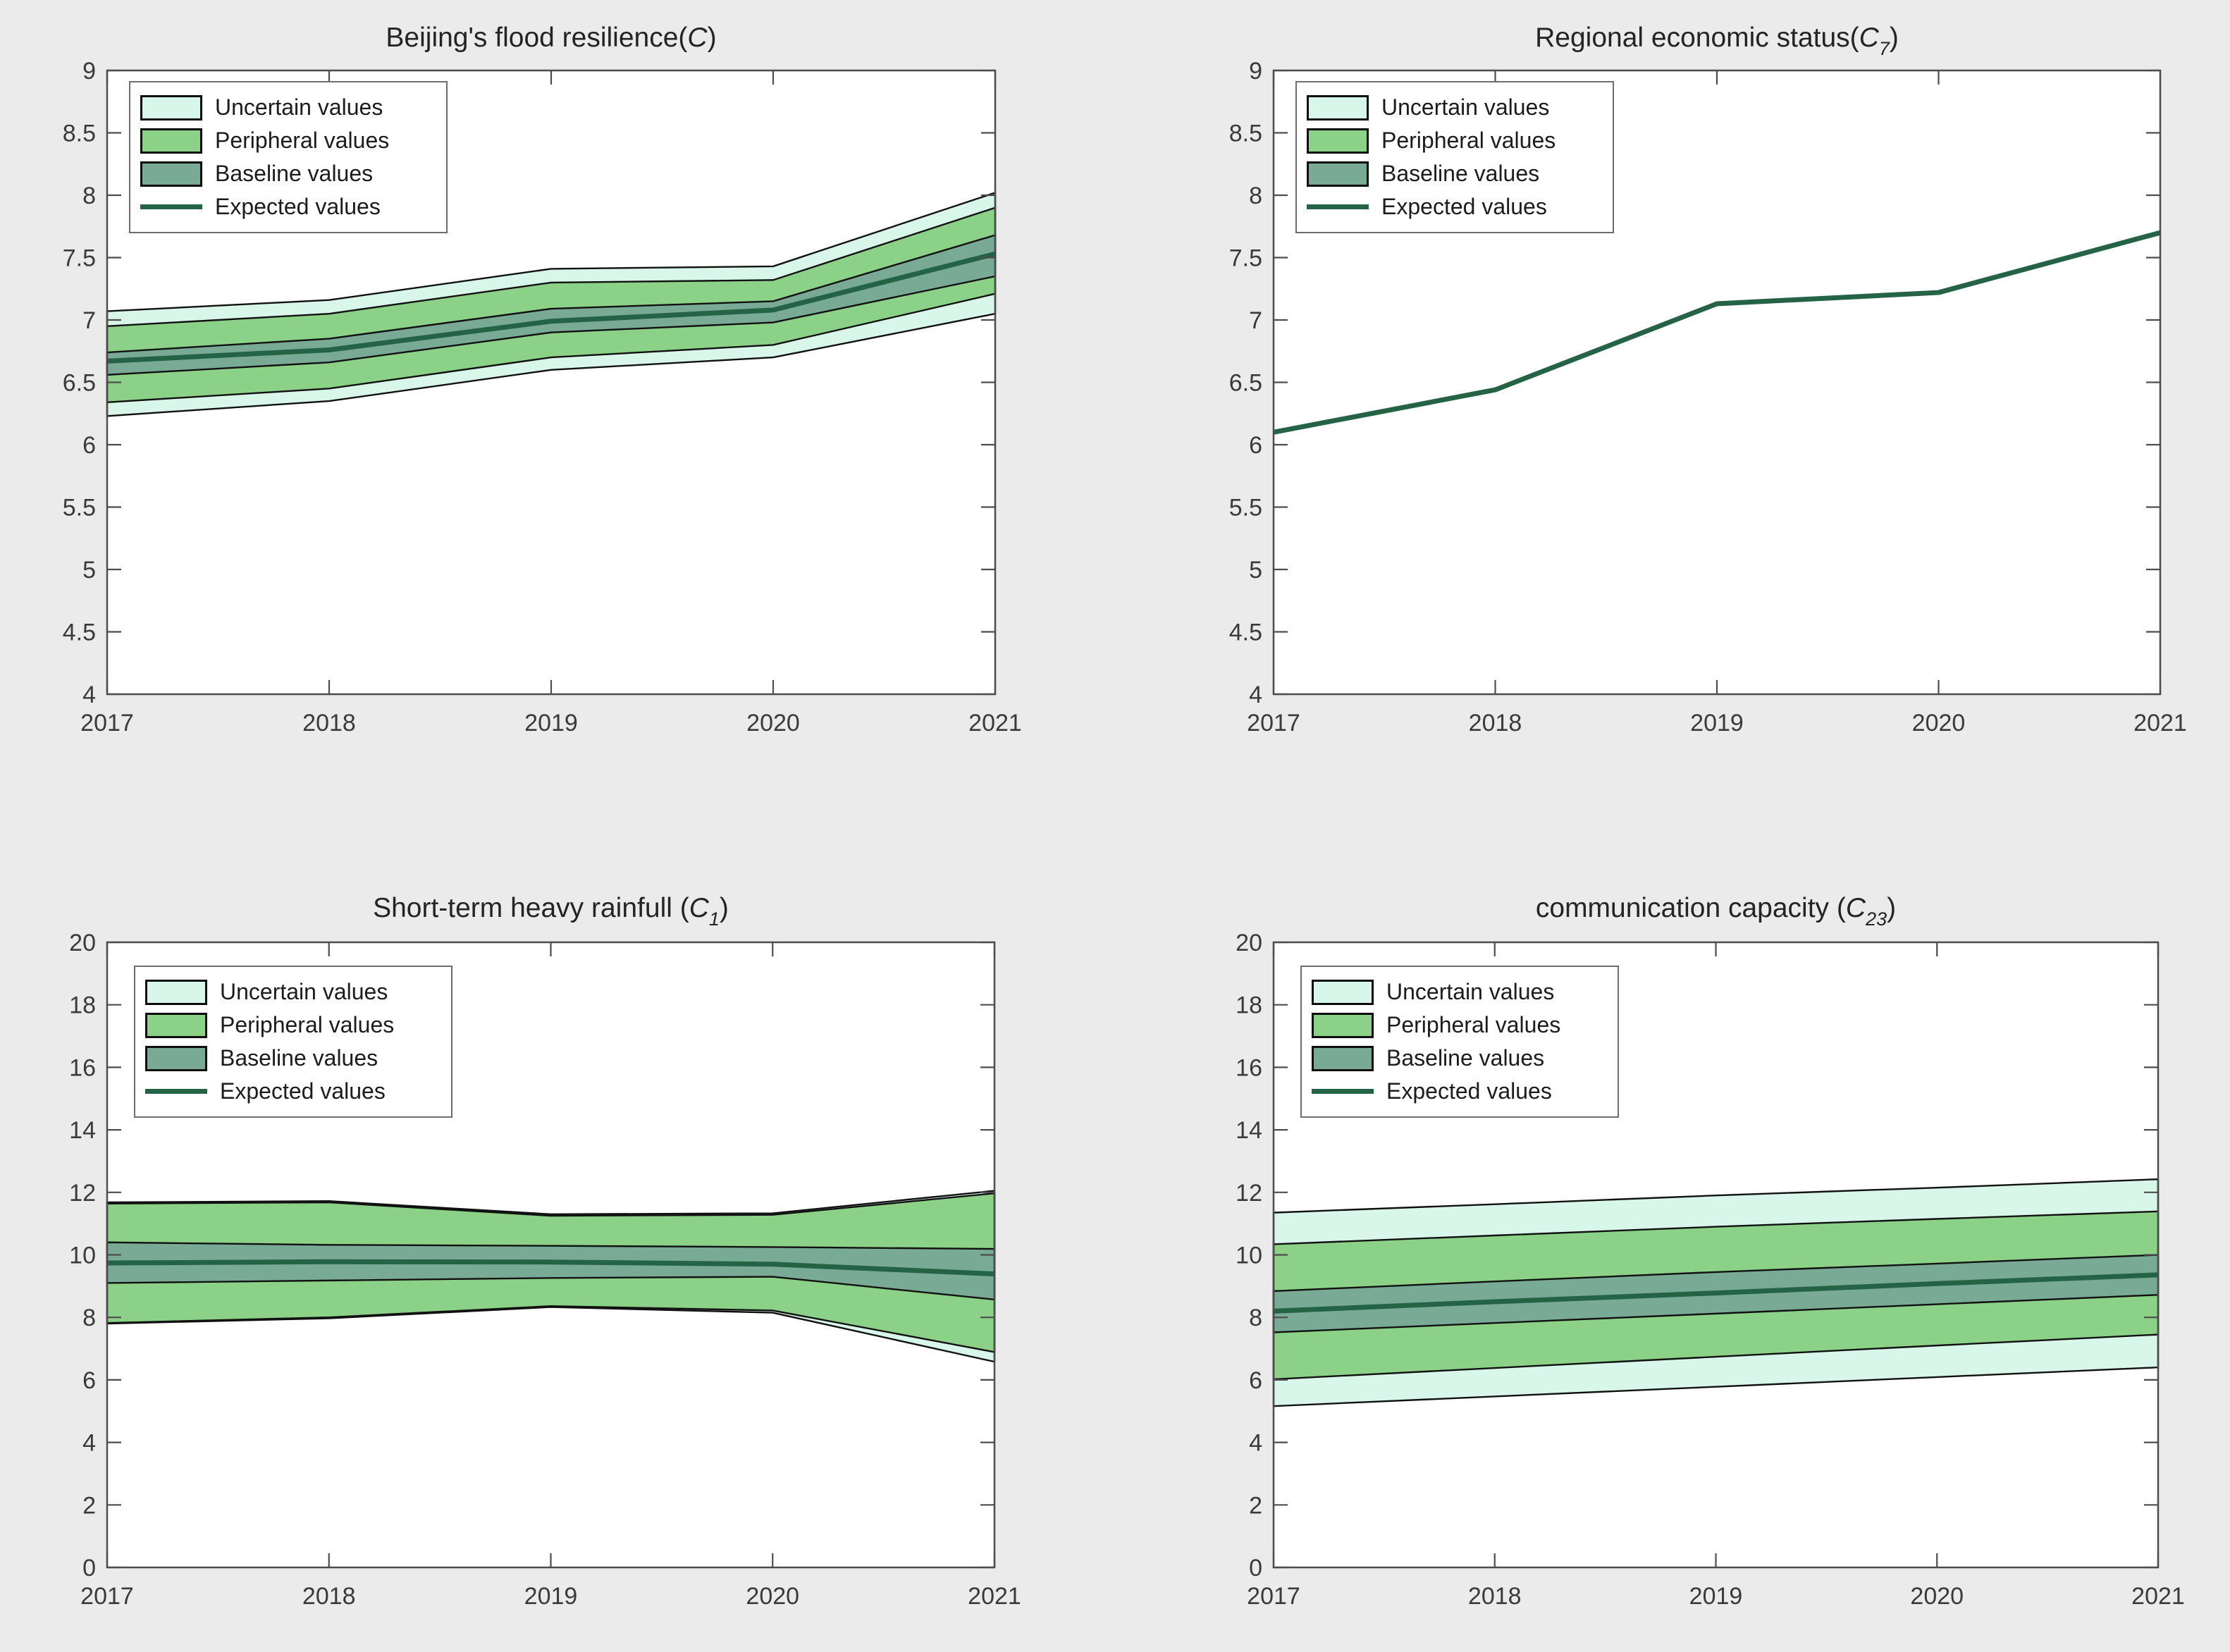 The width and height of the screenshot is (2230, 1652). Describe the element at coordinates (1249, 1067) in the screenshot. I see `y-tick-label: 16` at that location.